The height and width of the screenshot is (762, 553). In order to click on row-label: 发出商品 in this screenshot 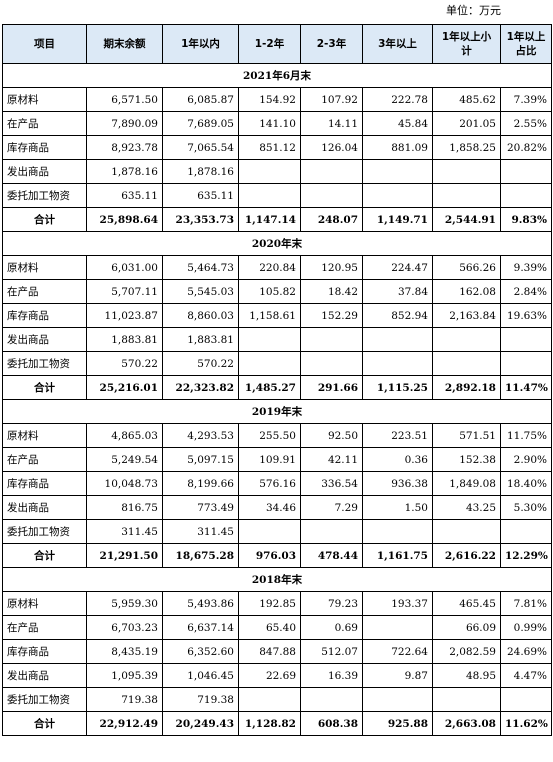, I will do `click(44, 171)`.